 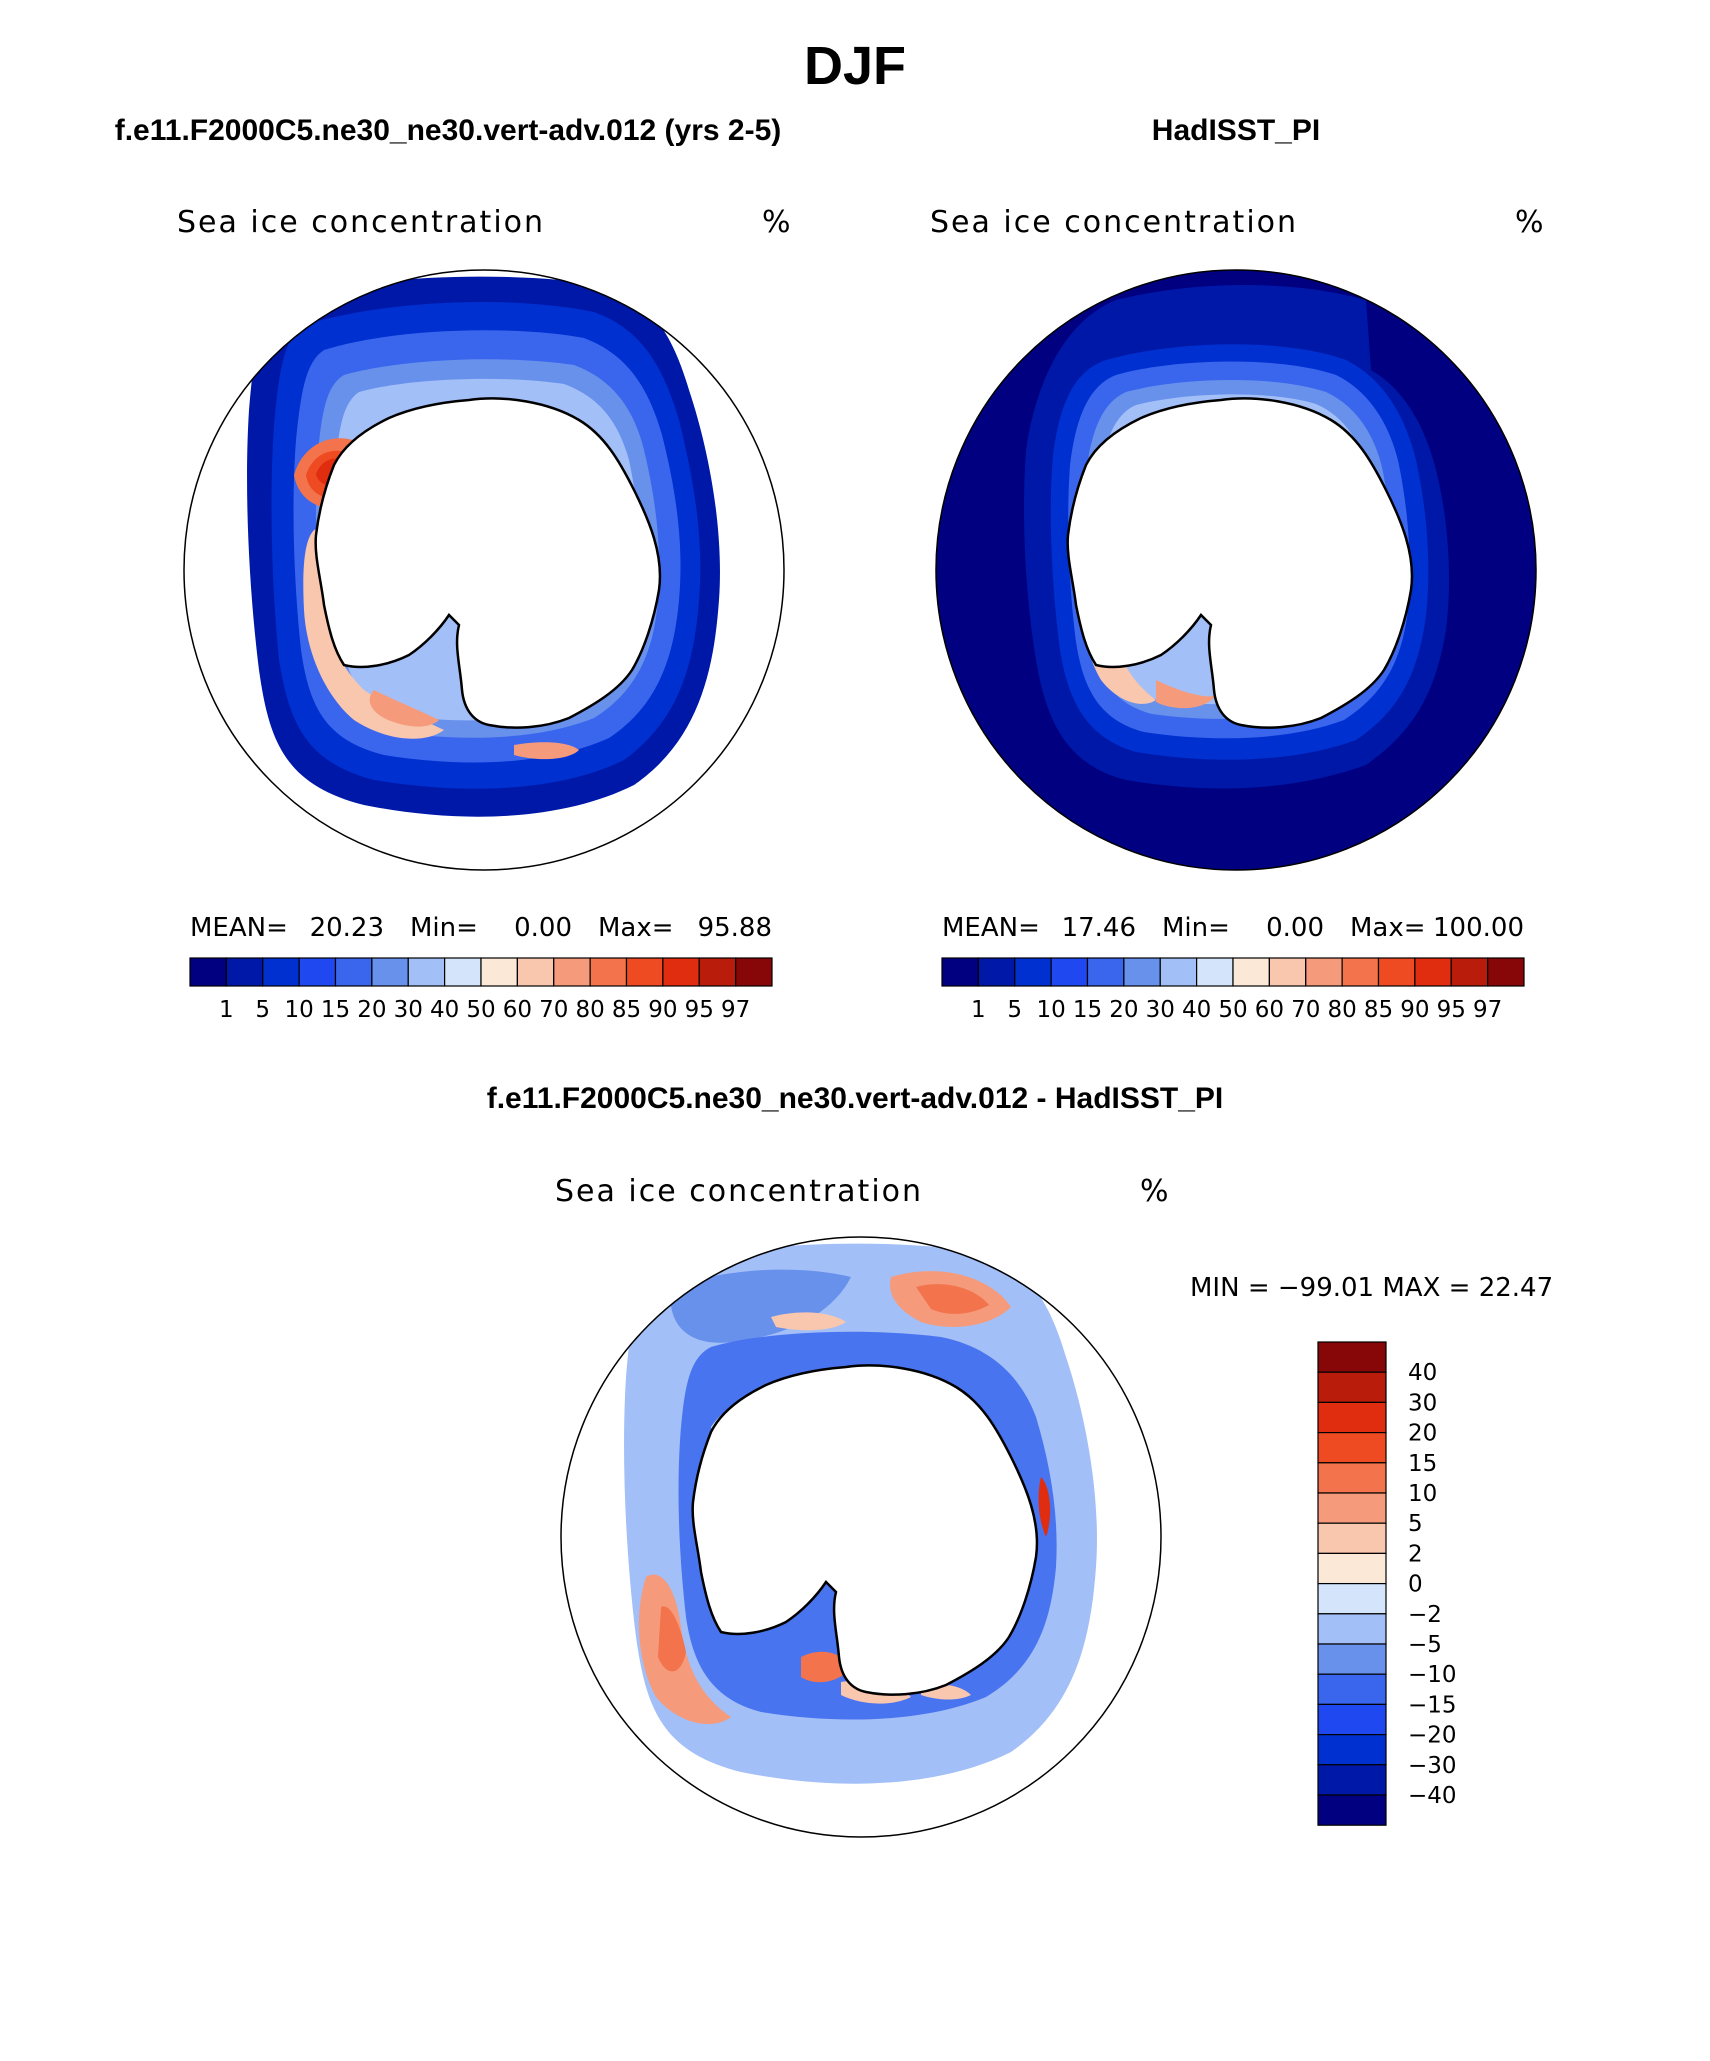 I want to click on panel-model-colorbar-tick-label: 5, so click(x=262, y=1010).